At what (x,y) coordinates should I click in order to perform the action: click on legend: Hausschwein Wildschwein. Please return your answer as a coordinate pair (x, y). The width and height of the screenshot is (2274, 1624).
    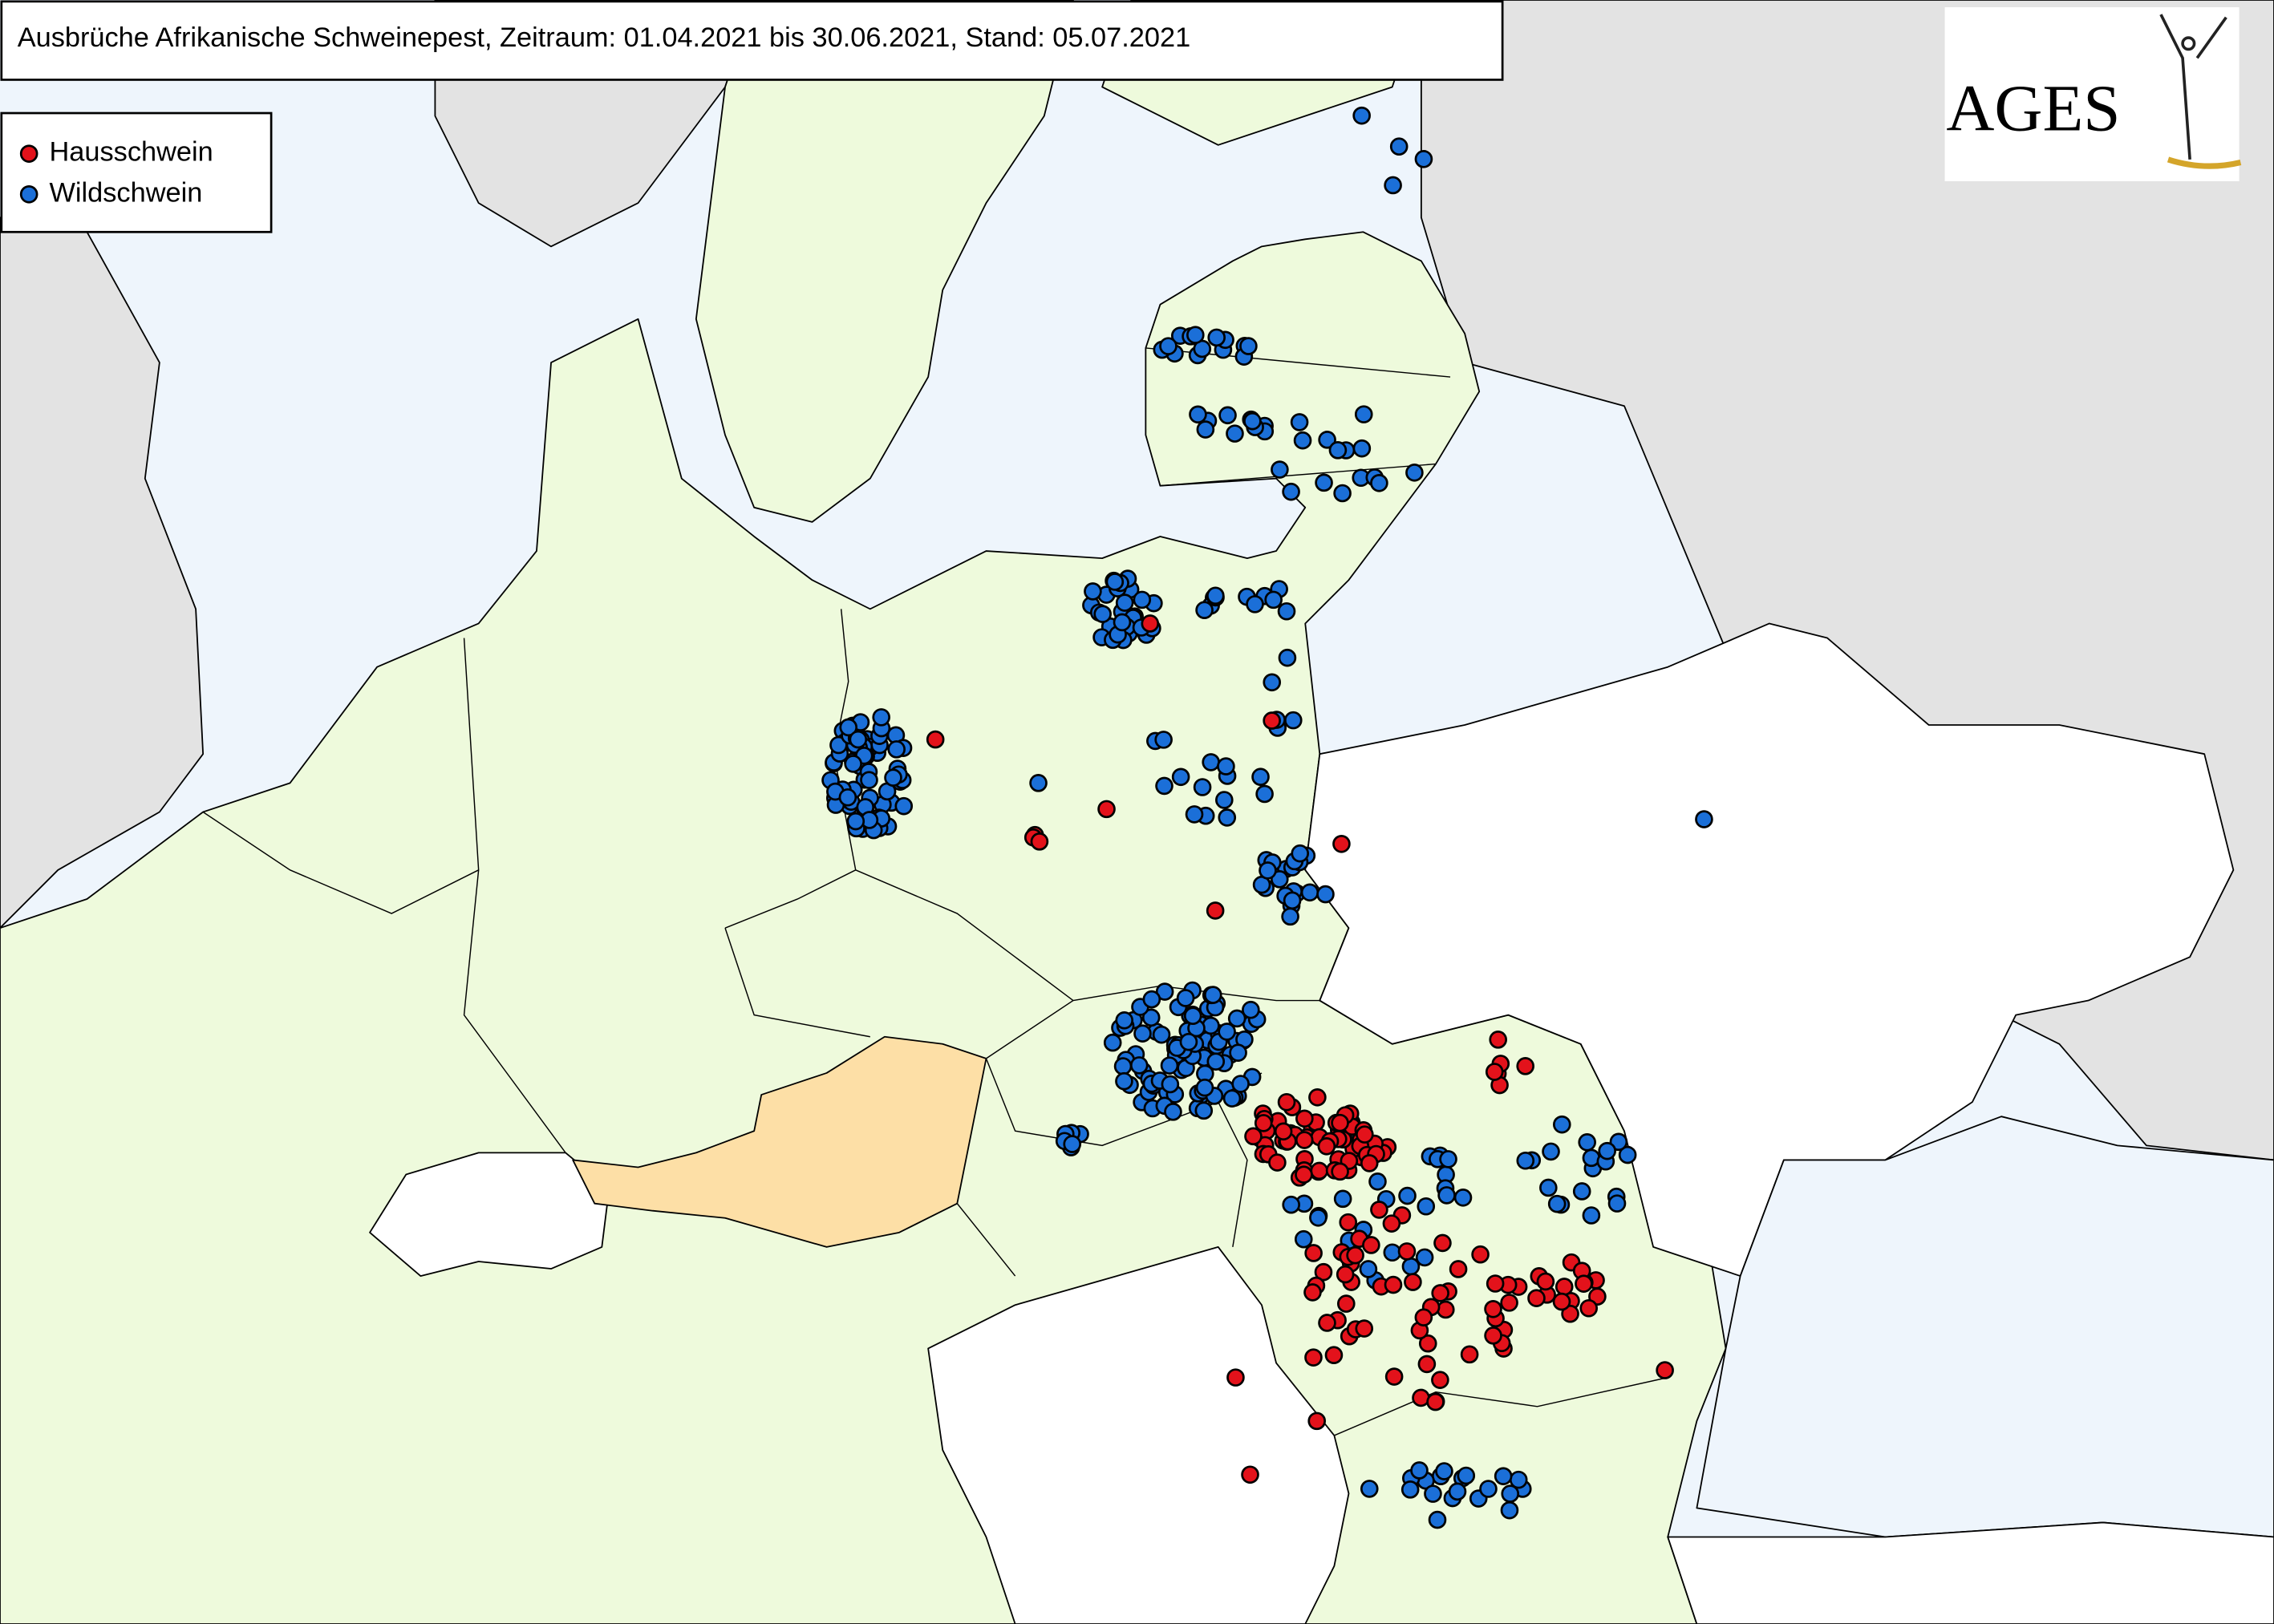
    Looking at the image, I should click on (116, 172).